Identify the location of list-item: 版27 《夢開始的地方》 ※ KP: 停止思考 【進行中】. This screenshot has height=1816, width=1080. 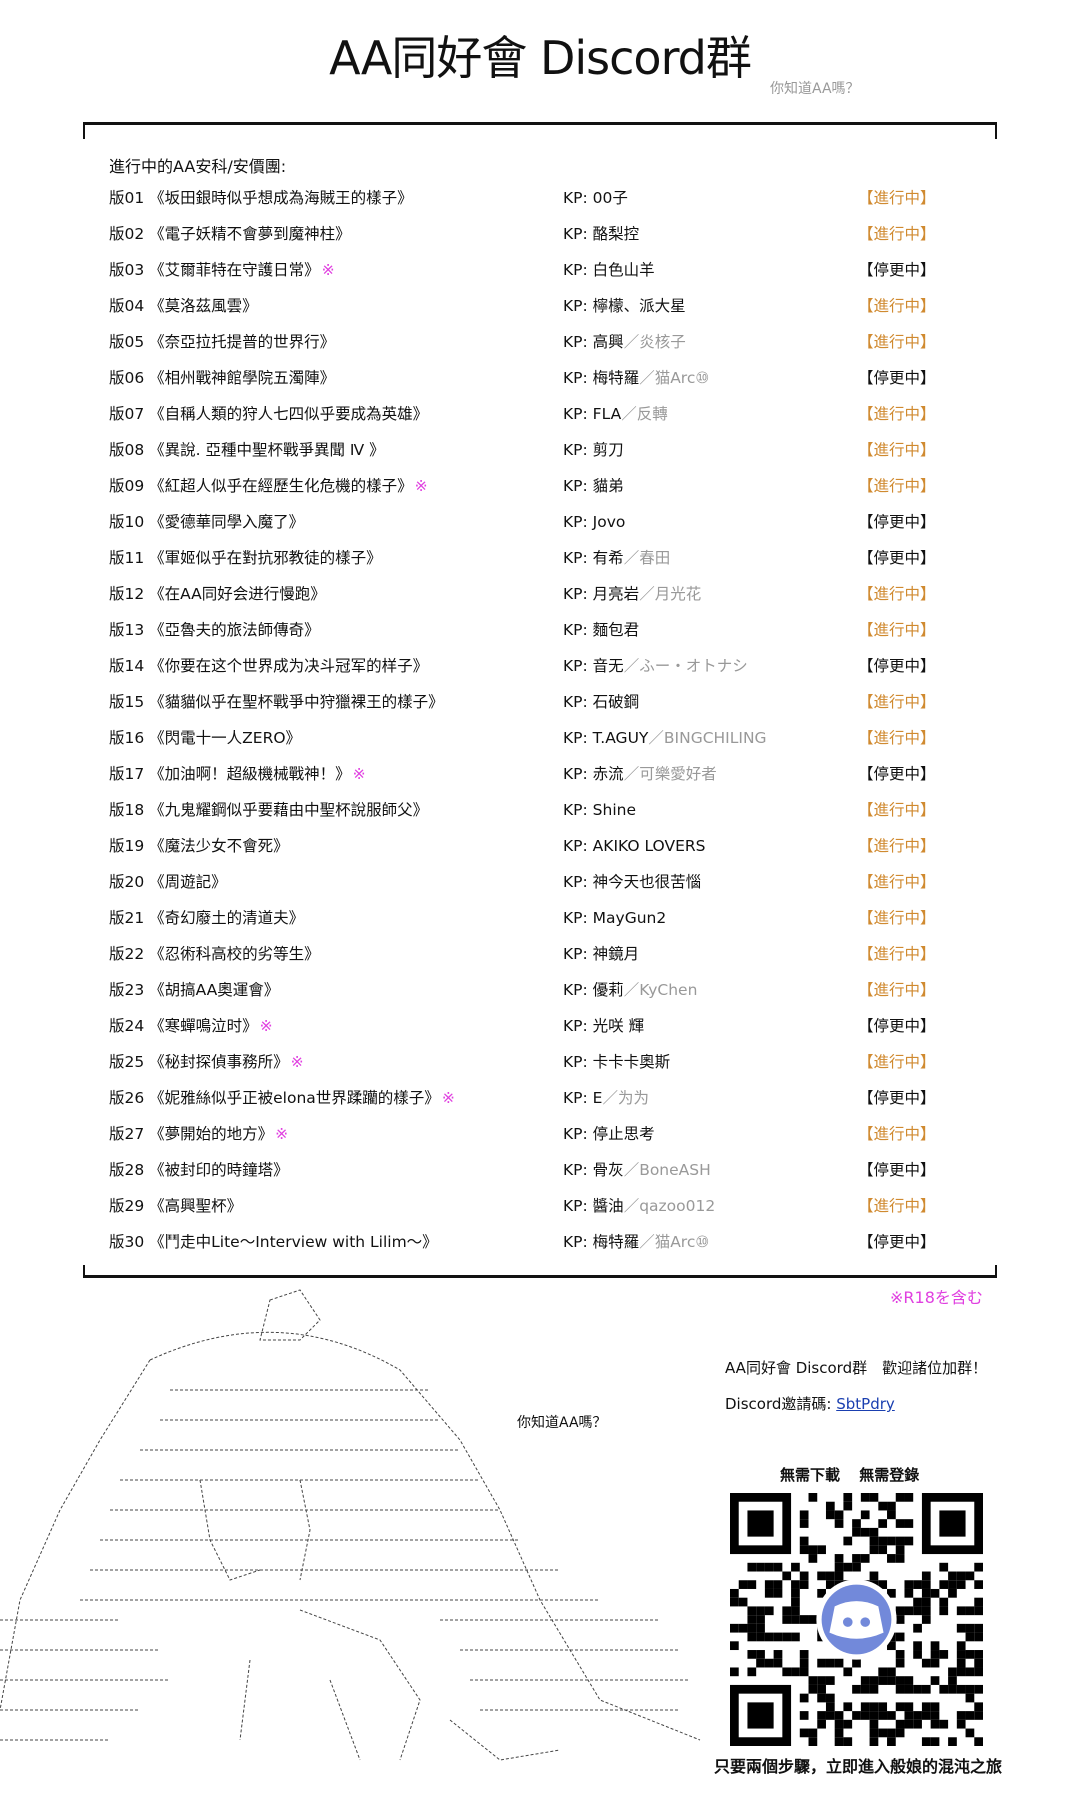
(549, 1134).